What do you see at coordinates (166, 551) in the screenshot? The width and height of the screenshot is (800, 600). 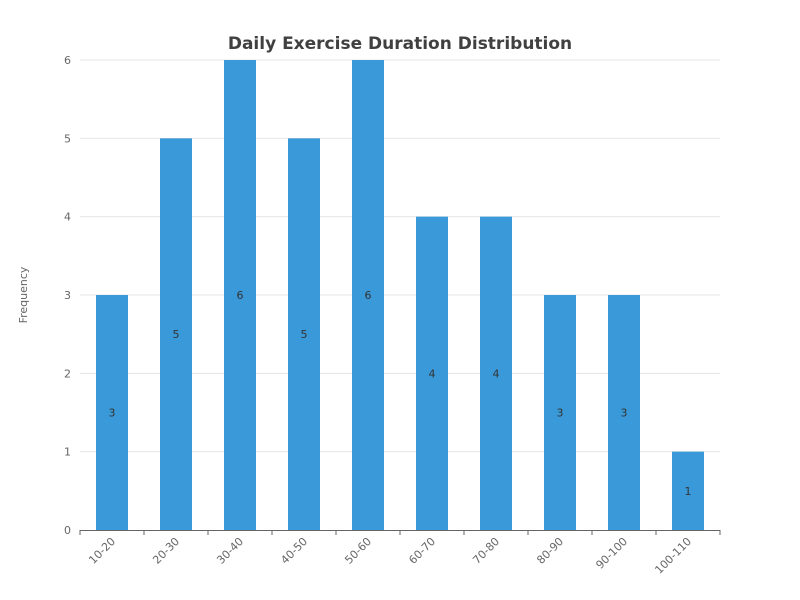 I see `x-tick-label: 20-30` at bounding box center [166, 551].